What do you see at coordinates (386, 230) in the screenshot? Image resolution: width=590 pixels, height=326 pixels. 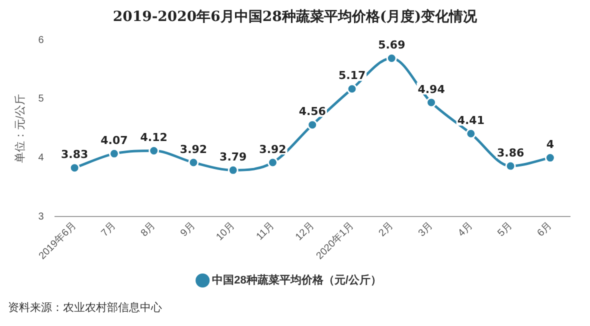 I see `x-tick-label: 2月` at bounding box center [386, 230].